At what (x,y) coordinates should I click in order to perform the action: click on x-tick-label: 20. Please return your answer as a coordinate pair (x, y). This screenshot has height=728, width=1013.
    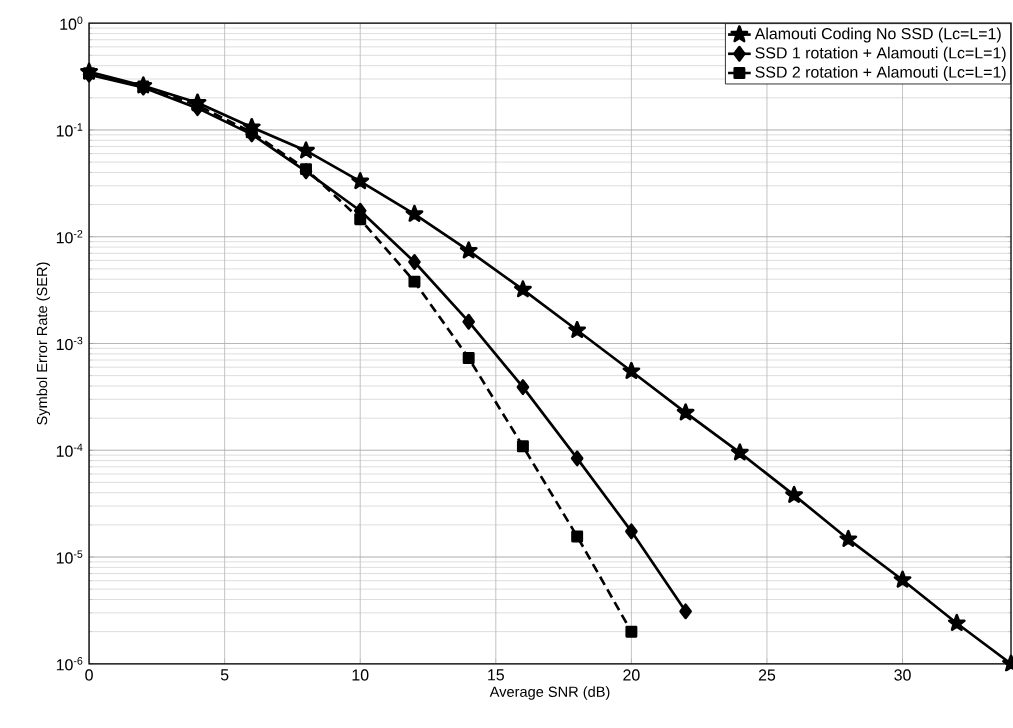
    Looking at the image, I should click on (631, 675).